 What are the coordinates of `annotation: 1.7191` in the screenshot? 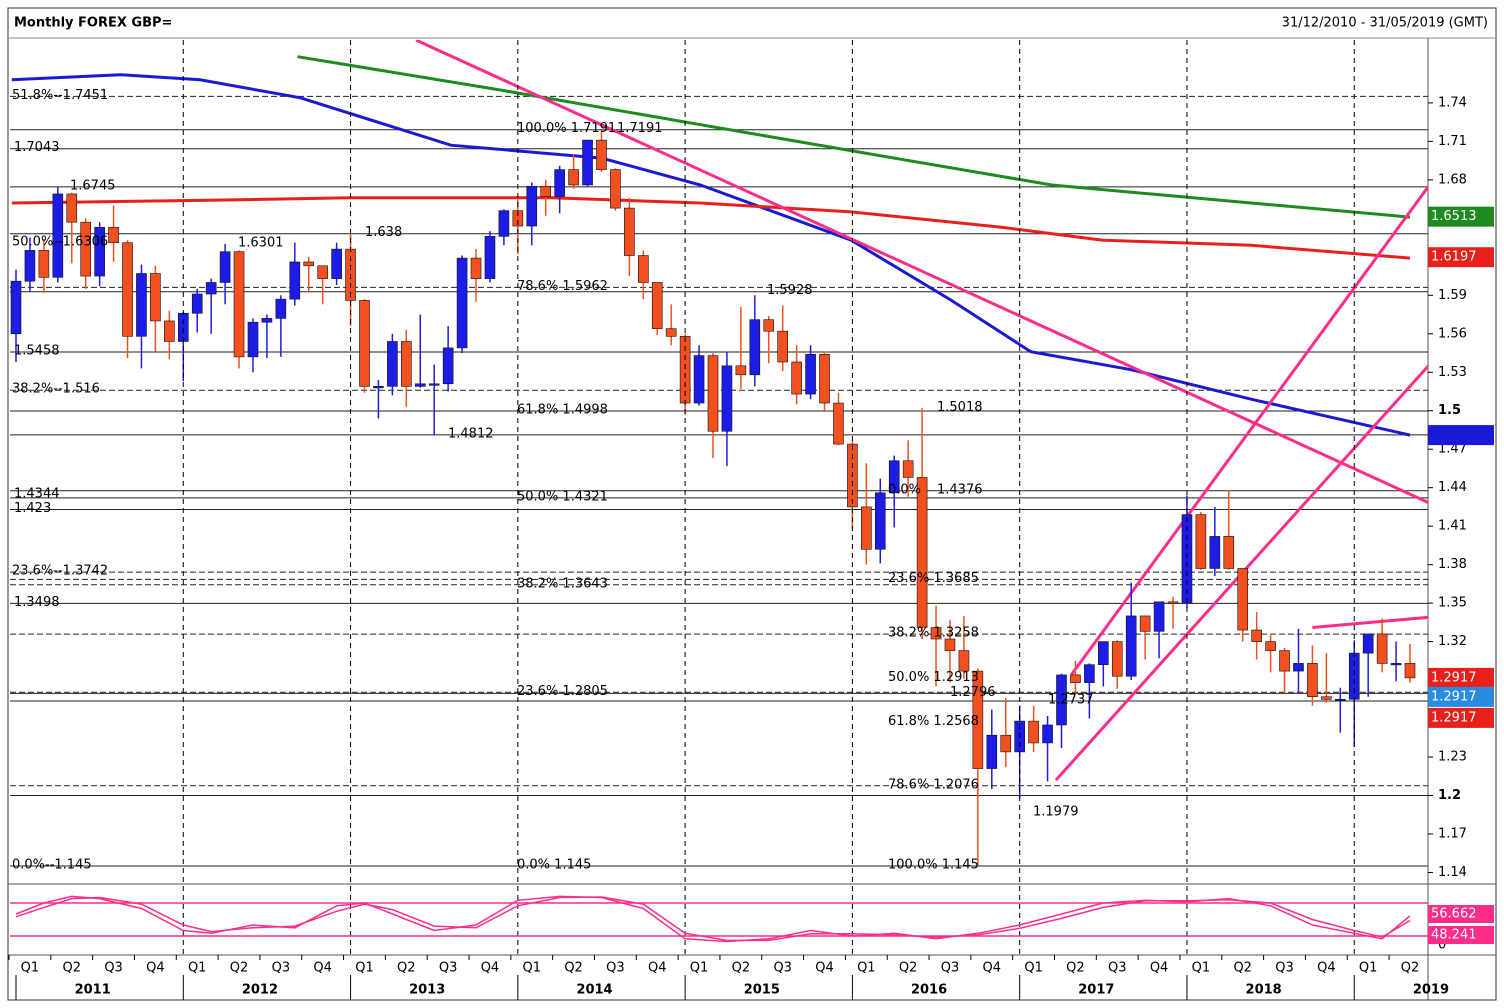 It's located at (640, 128).